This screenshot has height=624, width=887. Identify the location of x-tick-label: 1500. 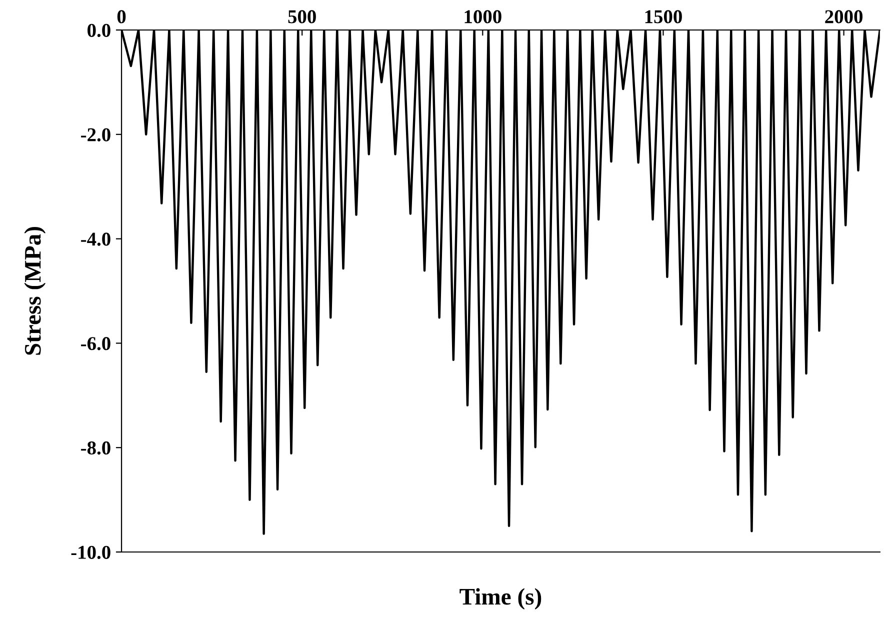
(663, 17).